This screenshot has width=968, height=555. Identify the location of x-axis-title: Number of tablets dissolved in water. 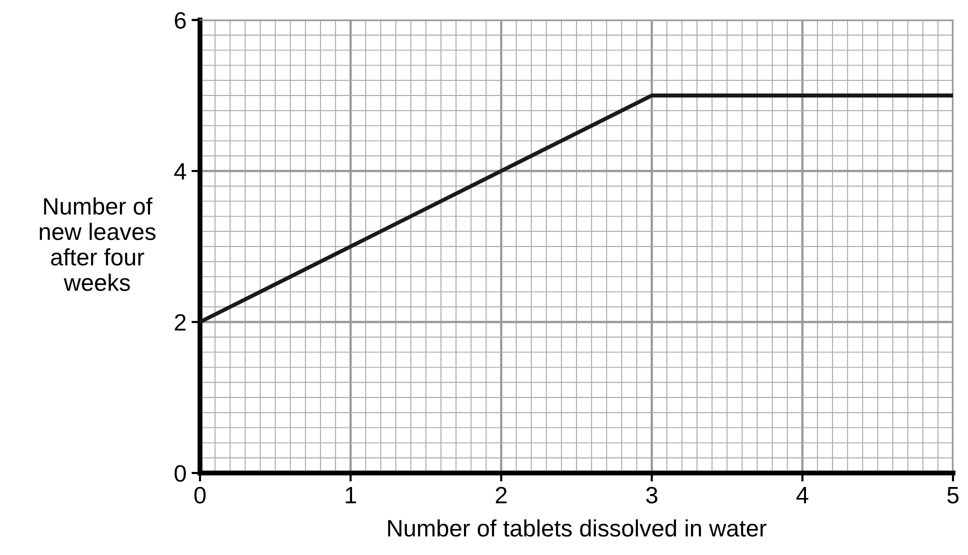
(577, 528).